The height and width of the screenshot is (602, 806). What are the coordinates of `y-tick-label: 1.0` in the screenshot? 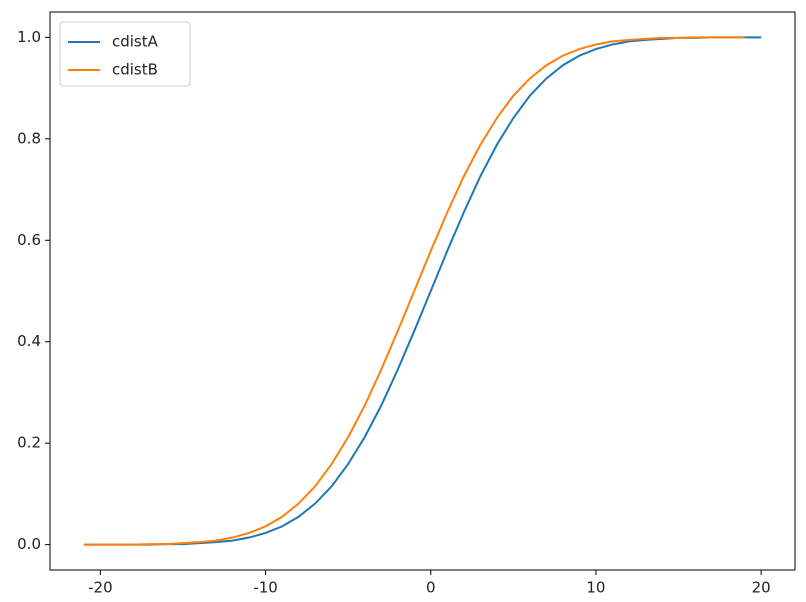 It's located at (29, 37).